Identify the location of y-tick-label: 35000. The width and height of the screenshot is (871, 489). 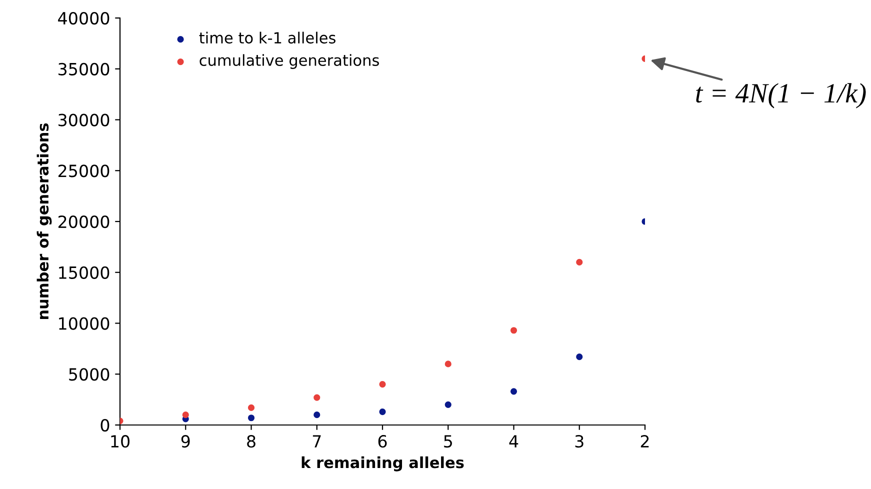
(84, 69).